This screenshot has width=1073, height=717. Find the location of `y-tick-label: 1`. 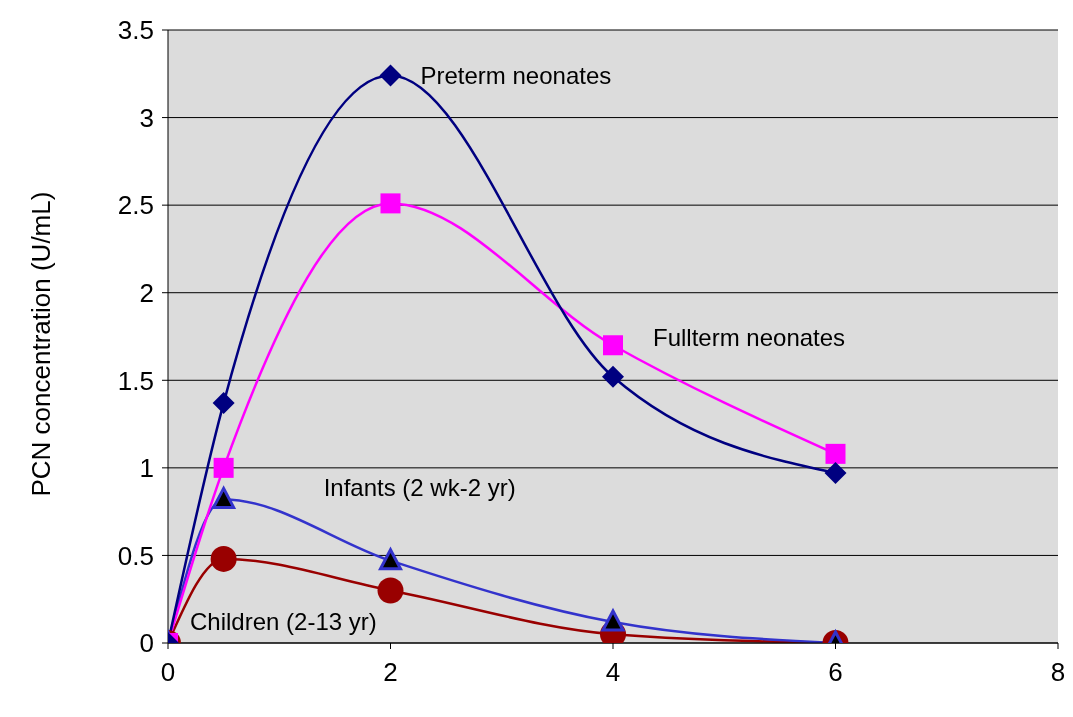

y-tick-label: 1 is located at coordinates (146, 468).